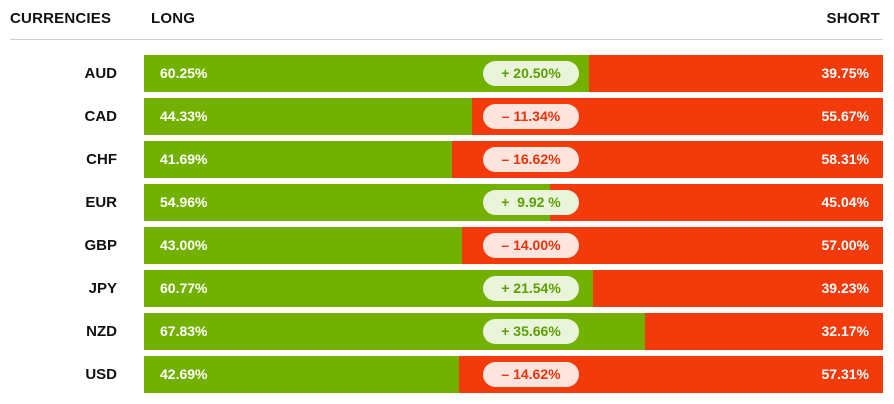 The height and width of the screenshot is (404, 894). What do you see at coordinates (845, 159) in the screenshot?
I see `short-percentage: 58.31%` at bounding box center [845, 159].